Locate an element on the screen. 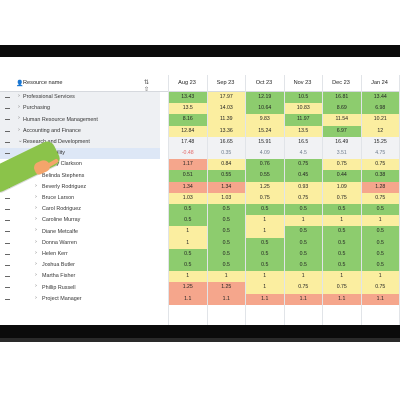 The image size is (400, 400). allocation-cell: 13.5 is located at coordinates (188, 109).